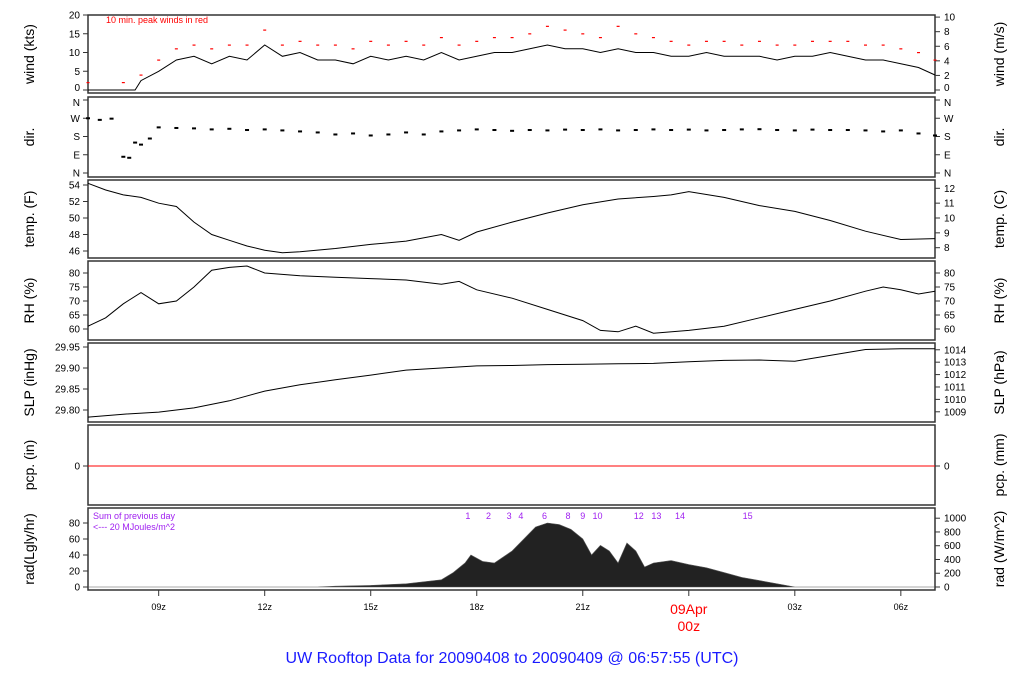 This screenshot has height=700, width=1024. I want to click on pcp-ylabel-left: pcp. (in), so click(29, 465).